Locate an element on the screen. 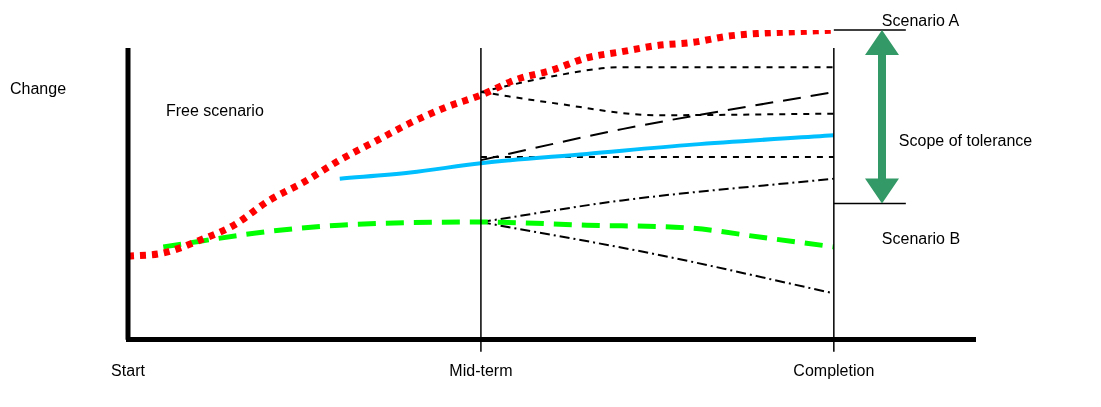 Image resolution: width=1101 pixels, height=407 pixels. ref-line-label: Scenario A is located at coordinates (920, 21).